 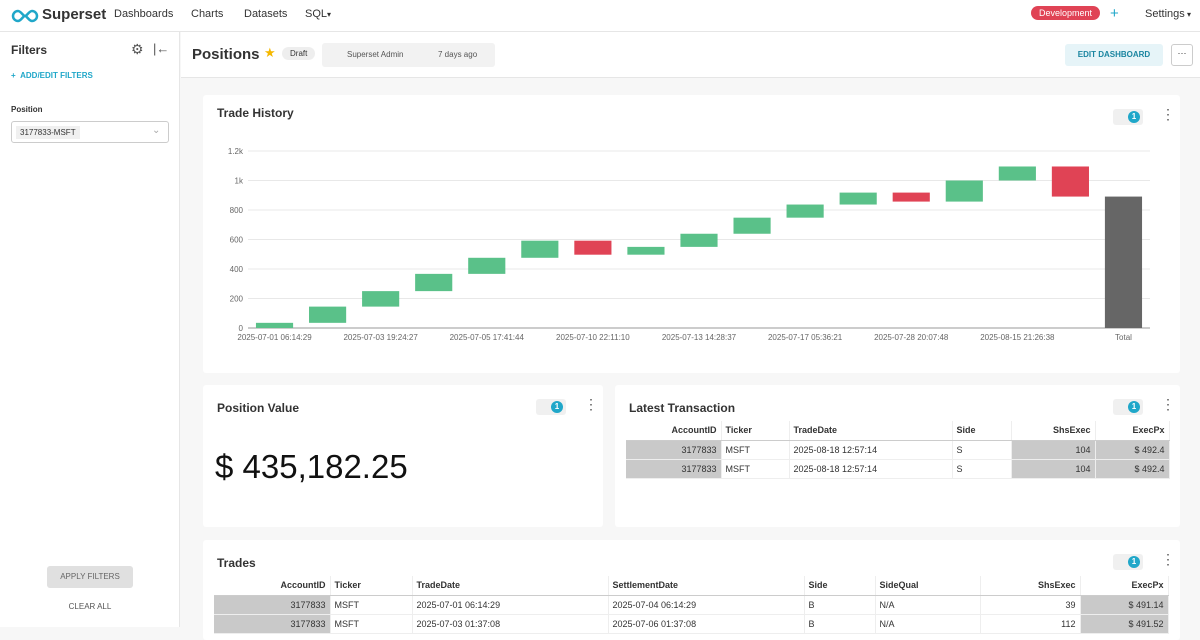 I want to click on filter-tag: 3177833-MSFT, so click(x=48, y=132).